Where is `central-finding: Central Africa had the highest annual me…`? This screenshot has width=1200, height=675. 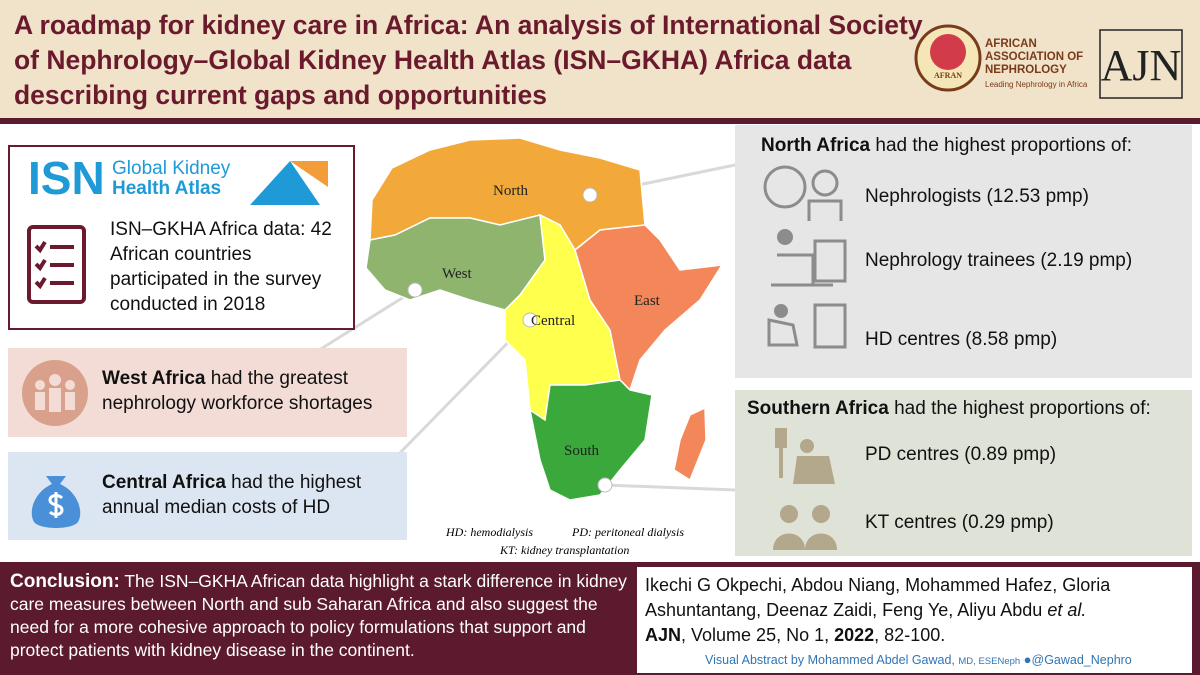 central-finding: Central Africa had the highest annual me… is located at coordinates (252, 495).